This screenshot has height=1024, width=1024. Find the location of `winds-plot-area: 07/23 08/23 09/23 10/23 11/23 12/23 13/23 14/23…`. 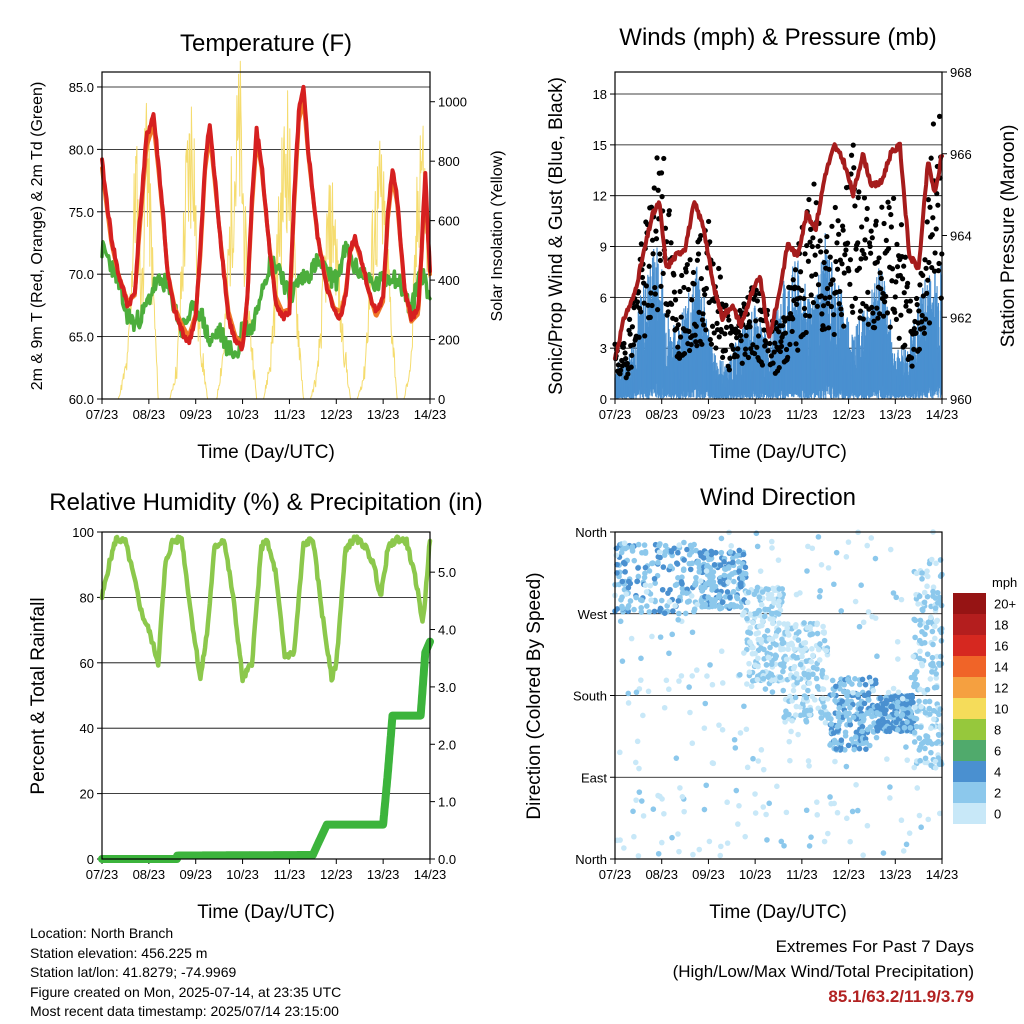

winds-plot-area: 07/23 08/23 09/23 10/23 11/23 12/23 13/23 14/23… is located at coordinates (782, 243).